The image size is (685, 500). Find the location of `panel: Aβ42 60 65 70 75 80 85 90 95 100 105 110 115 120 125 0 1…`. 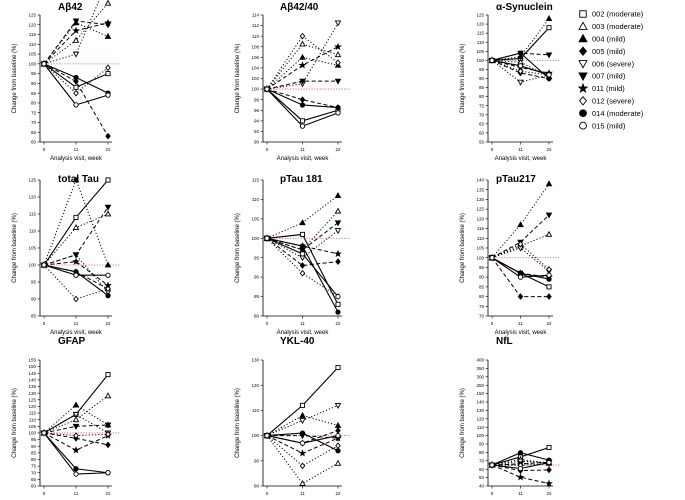

panel: Aβ42 60 65 70 75 80 85 90 95 100 105 110 115 120 125 0 1… is located at coordinates (66, 81).